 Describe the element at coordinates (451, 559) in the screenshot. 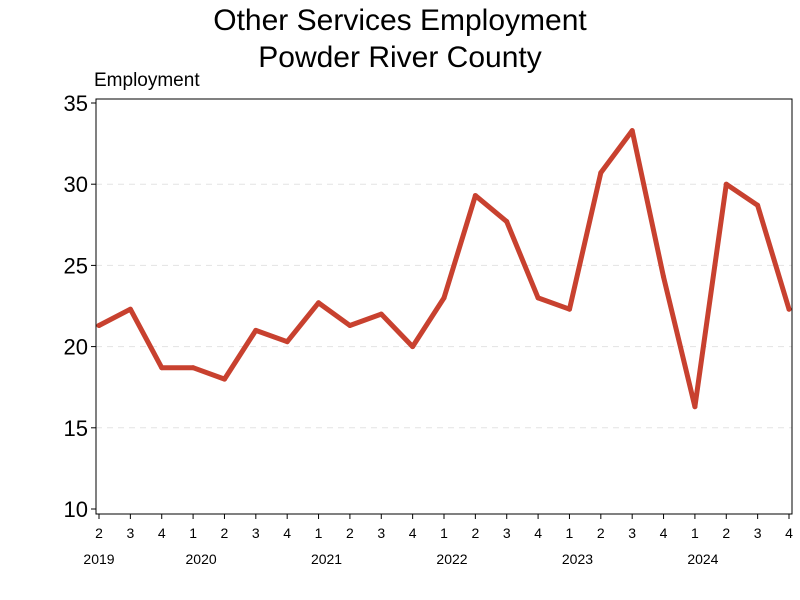

I see `x-year-label: 2022` at that location.